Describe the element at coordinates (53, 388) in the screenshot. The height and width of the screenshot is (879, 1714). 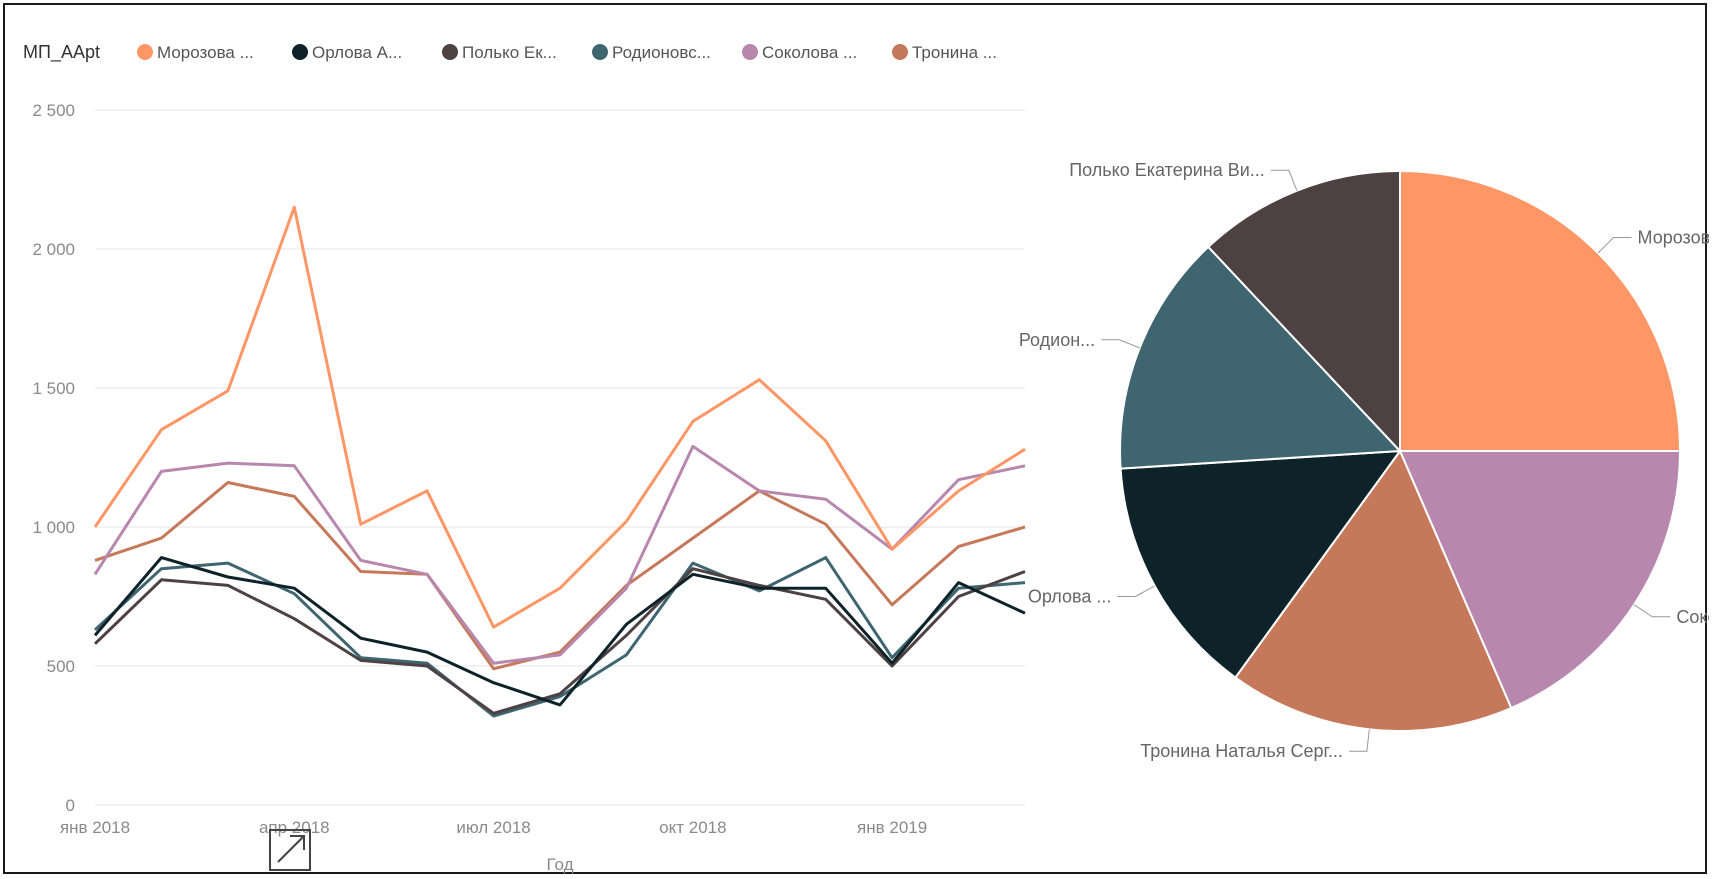
I see `y-tick-label: 1 500` at that location.